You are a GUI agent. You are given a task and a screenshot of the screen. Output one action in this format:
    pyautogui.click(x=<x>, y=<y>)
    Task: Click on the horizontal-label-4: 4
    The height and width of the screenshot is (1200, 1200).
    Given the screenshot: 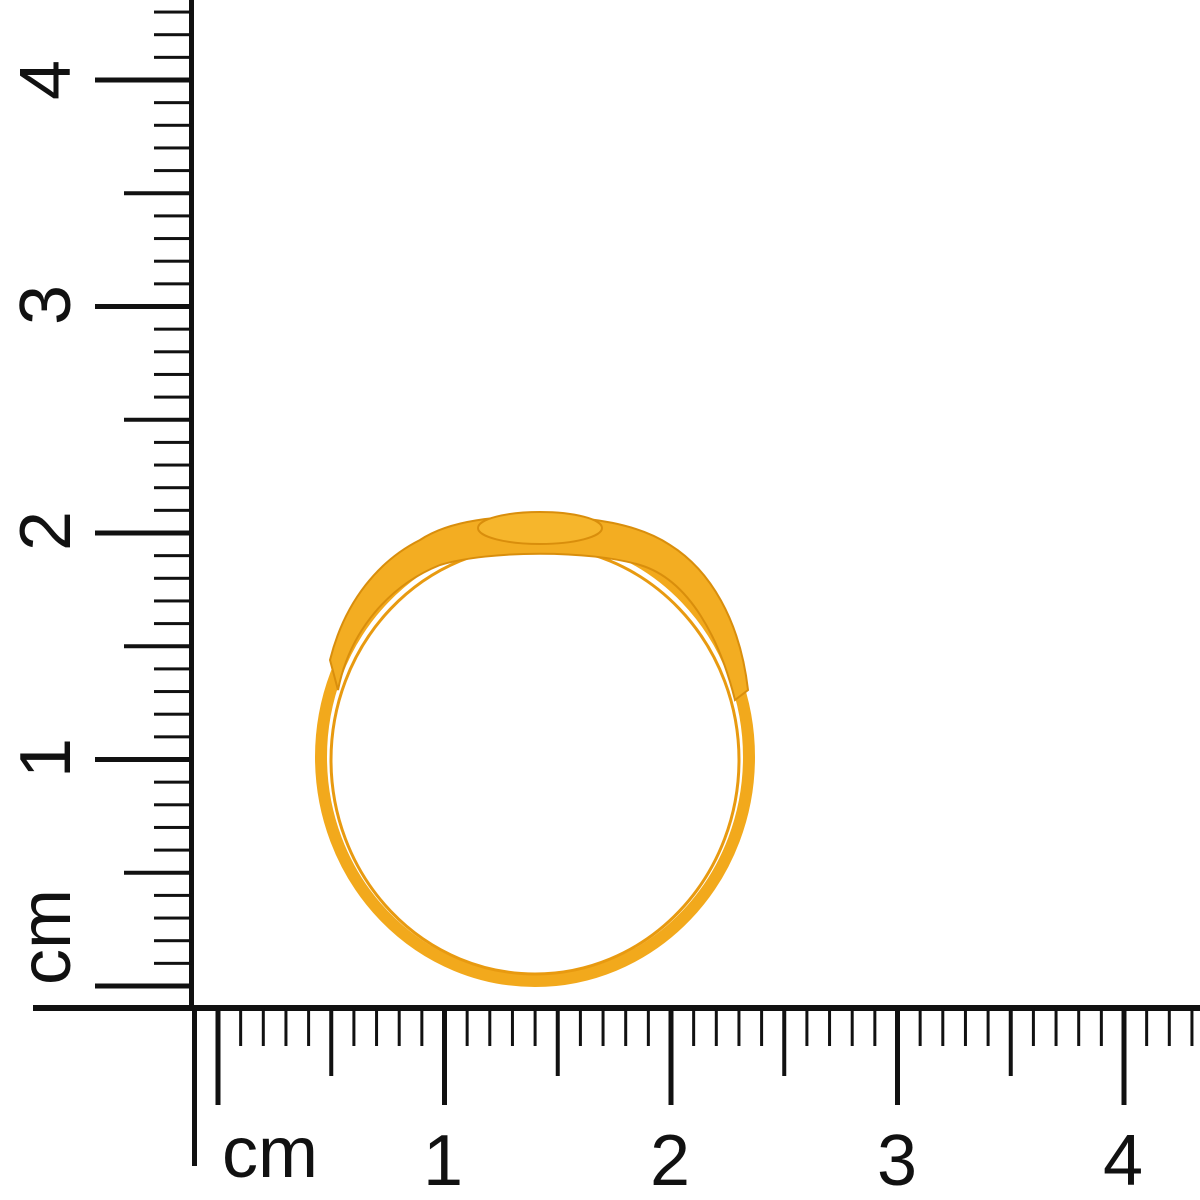 What is the action you would take?
    pyautogui.click(x=1123, y=1160)
    